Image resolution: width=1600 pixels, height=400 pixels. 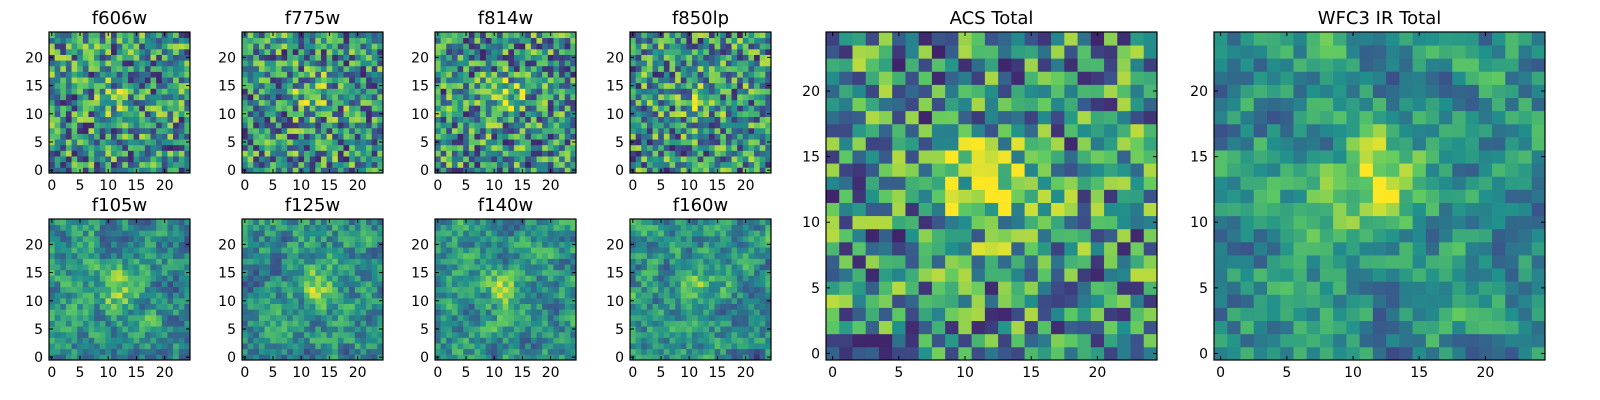 I want to click on x-tick-label: 20, so click(x=746, y=186).